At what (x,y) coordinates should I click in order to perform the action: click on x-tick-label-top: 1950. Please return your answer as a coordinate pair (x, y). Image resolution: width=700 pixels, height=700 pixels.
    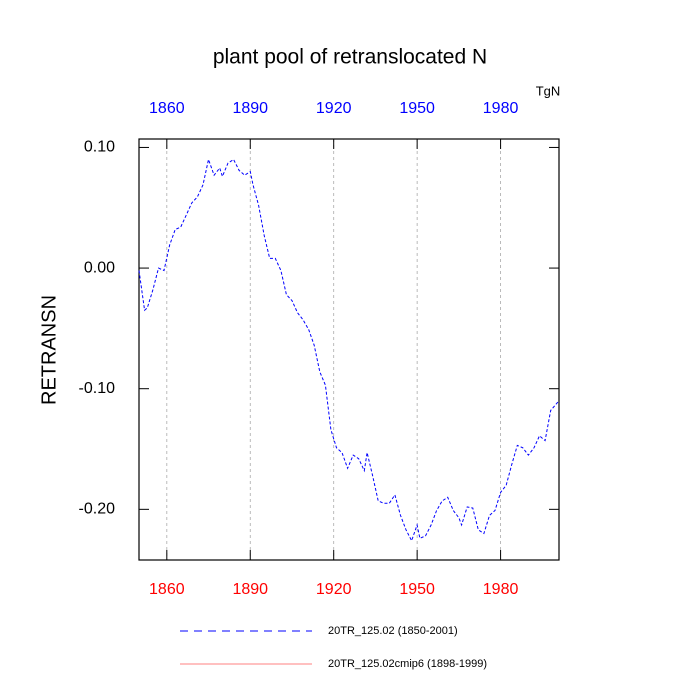
    Looking at the image, I should click on (417, 108).